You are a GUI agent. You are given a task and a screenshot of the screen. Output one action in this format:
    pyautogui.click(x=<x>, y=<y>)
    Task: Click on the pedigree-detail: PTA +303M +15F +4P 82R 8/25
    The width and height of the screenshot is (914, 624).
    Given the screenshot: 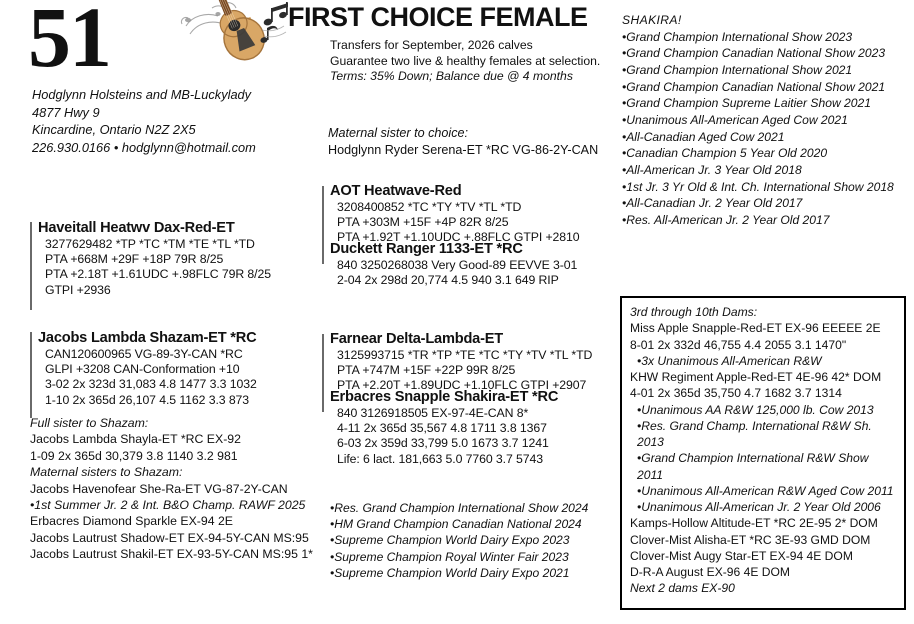 What is the action you would take?
    pyautogui.click(x=423, y=222)
    